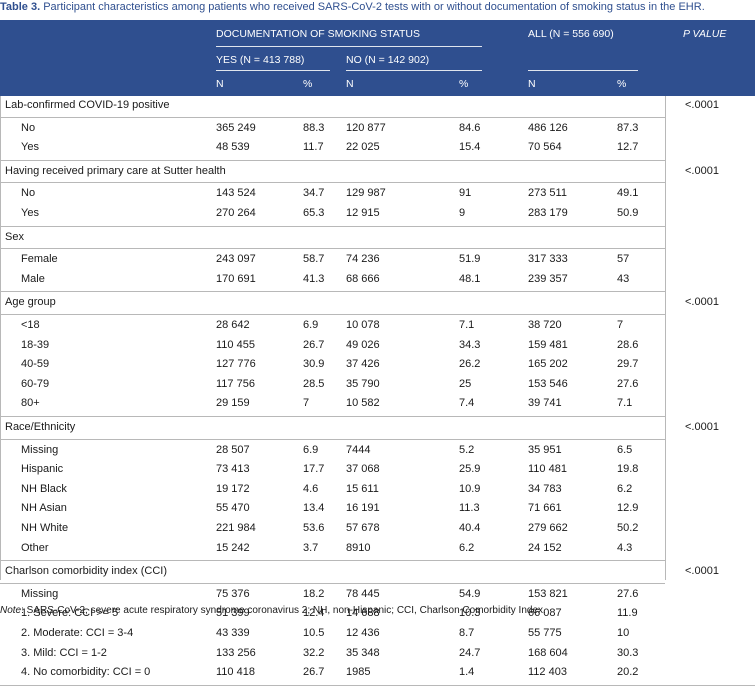  What do you see at coordinates (545, 325) in the screenshot?
I see `cell-all-n: 38 720` at bounding box center [545, 325].